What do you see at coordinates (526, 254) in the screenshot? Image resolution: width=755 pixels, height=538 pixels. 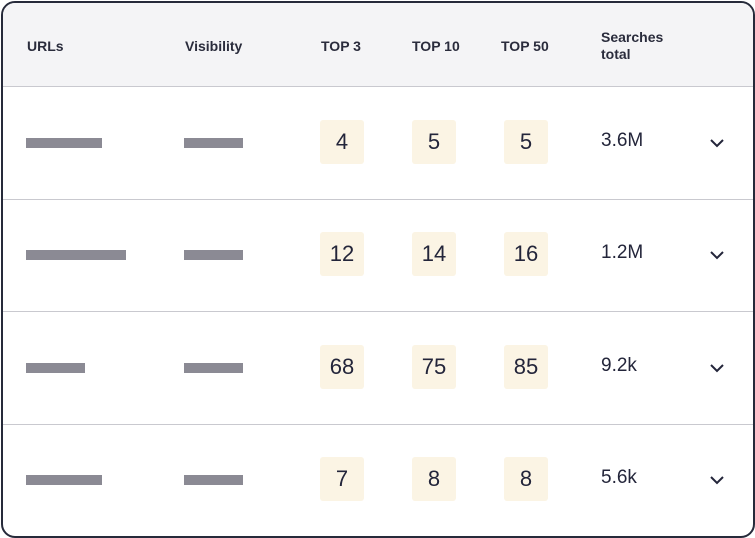 I see `top50-badge: 16` at bounding box center [526, 254].